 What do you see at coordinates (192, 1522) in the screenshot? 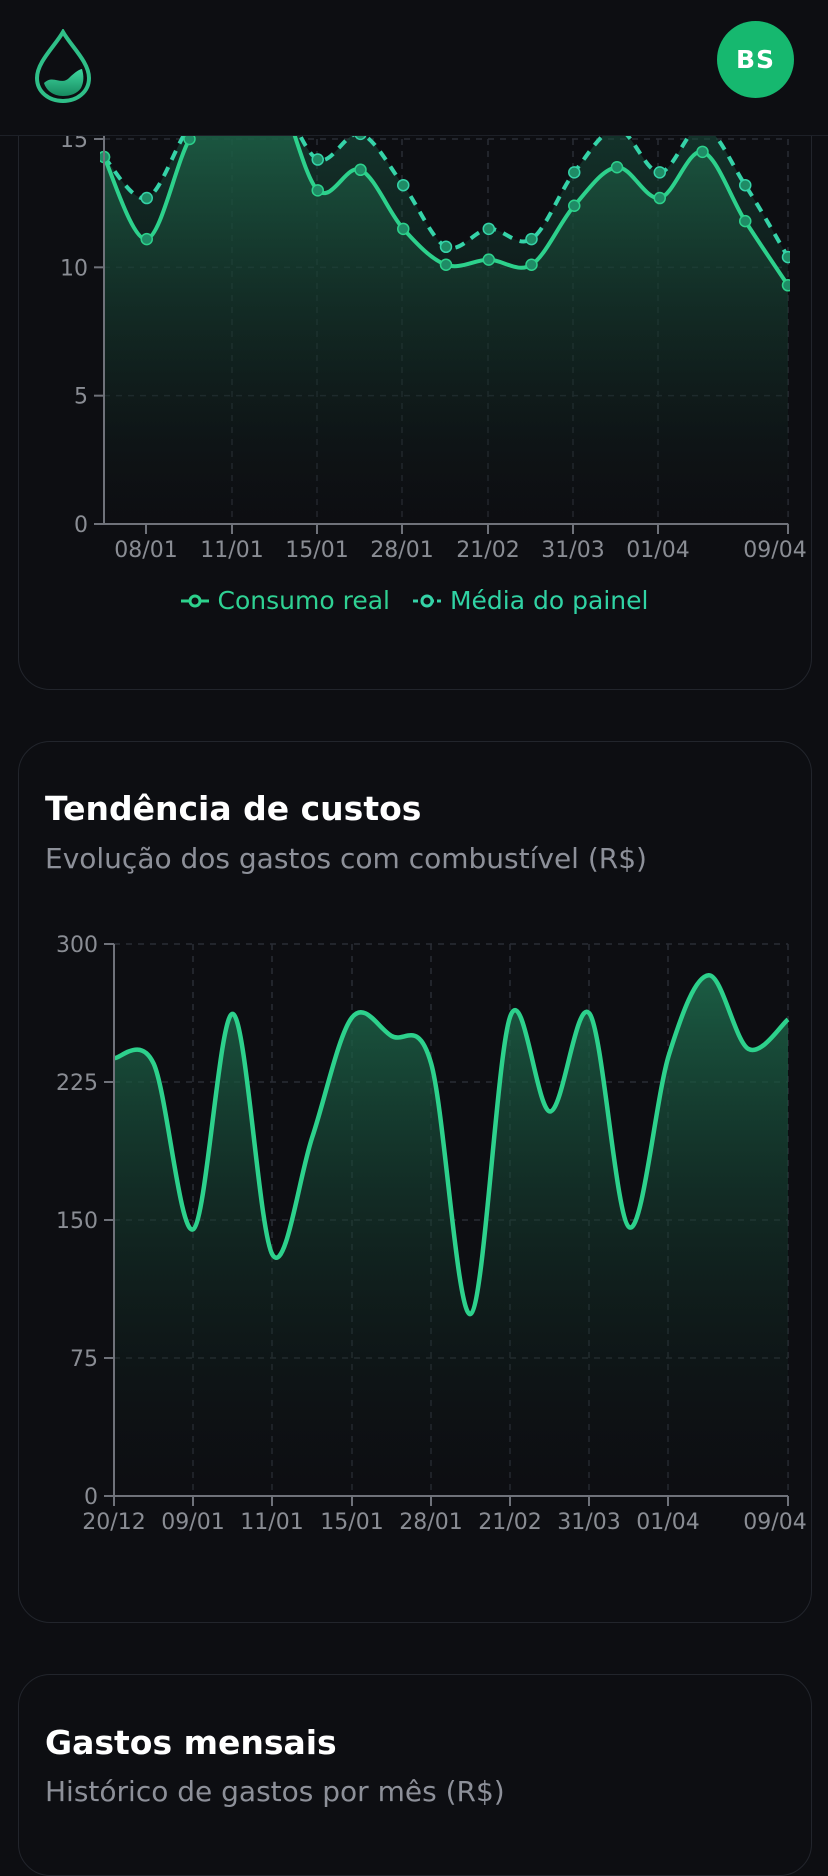
I see `x-tick-label: 09/01` at bounding box center [192, 1522].